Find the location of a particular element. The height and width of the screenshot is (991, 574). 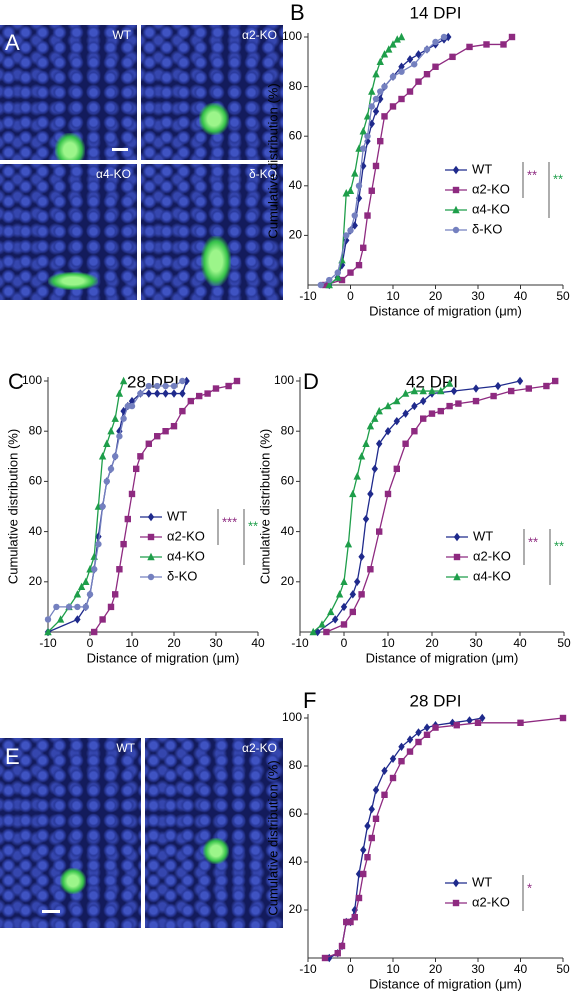

y-tick-label: 100 is located at coordinates (292, 36).